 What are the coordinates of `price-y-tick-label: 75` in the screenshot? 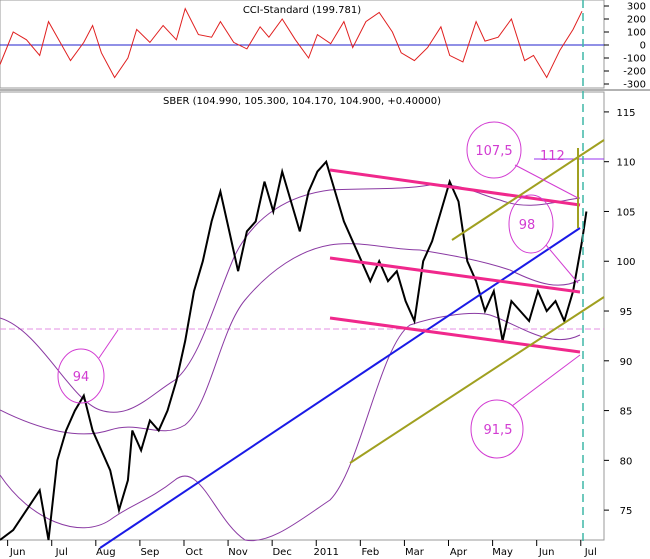 It's located at (626, 511).